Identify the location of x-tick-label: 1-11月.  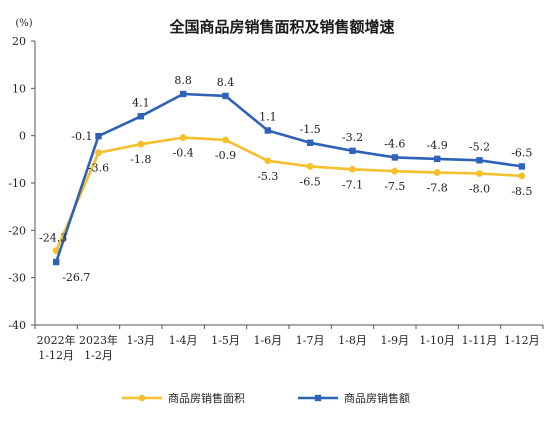
(480, 340).